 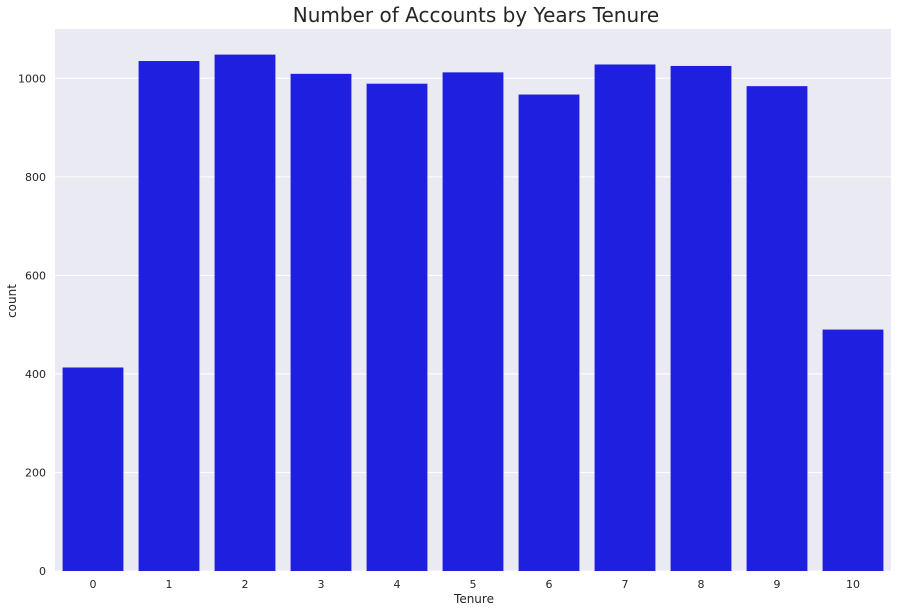 What do you see at coordinates (321, 584) in the screenshot?
I see `x-tick-label: 3` at bounding box center [321, 584].